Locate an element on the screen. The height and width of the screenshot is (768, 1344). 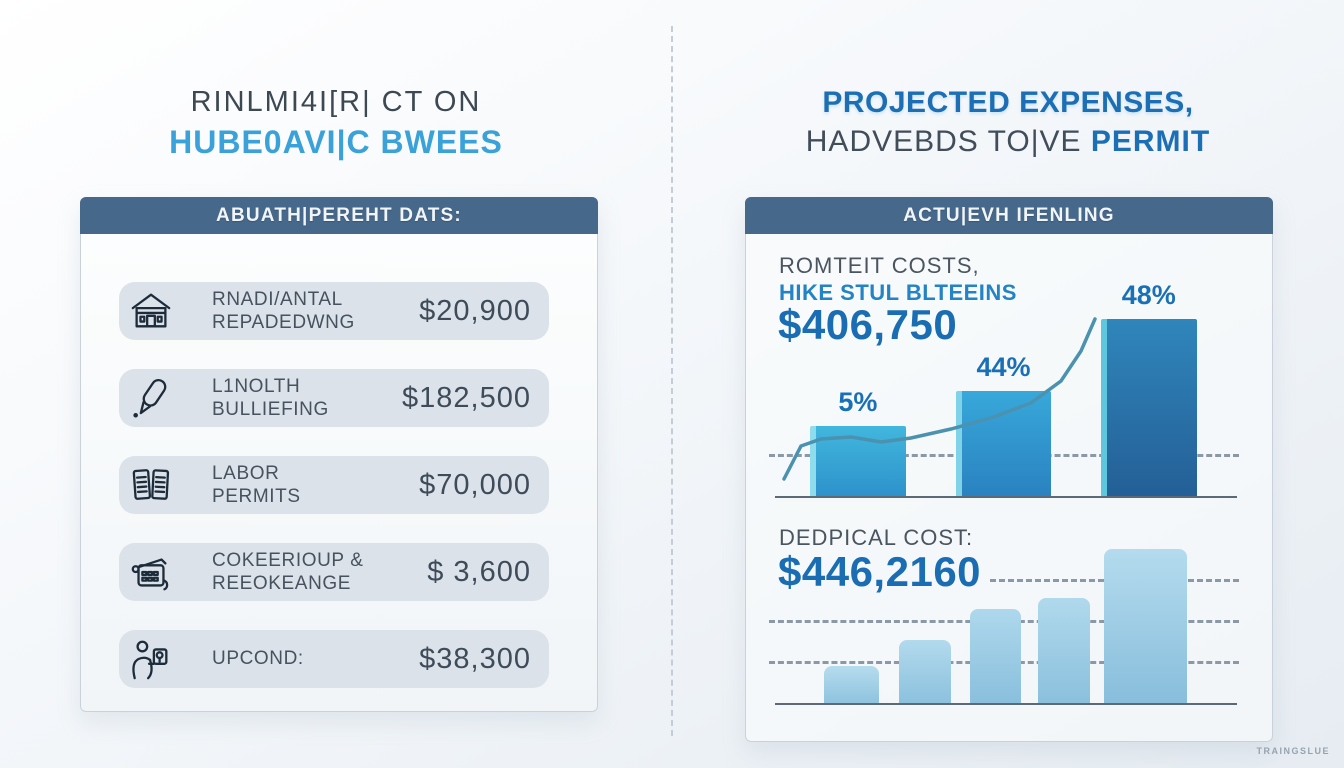
row-label-line2: REPADEDWNG is located at coordinates (283, 322).